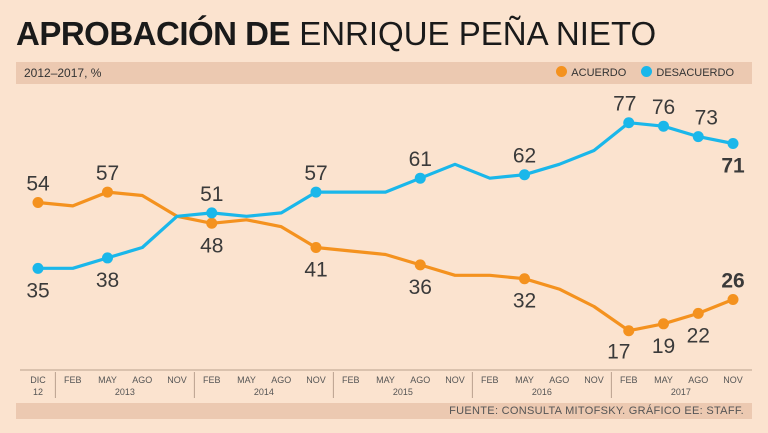 This screenshot has width=768, height=433. Describe the element at coordinates (647, 71) in the screenshot. I see `legend-dot-desacuerdo` at that location.